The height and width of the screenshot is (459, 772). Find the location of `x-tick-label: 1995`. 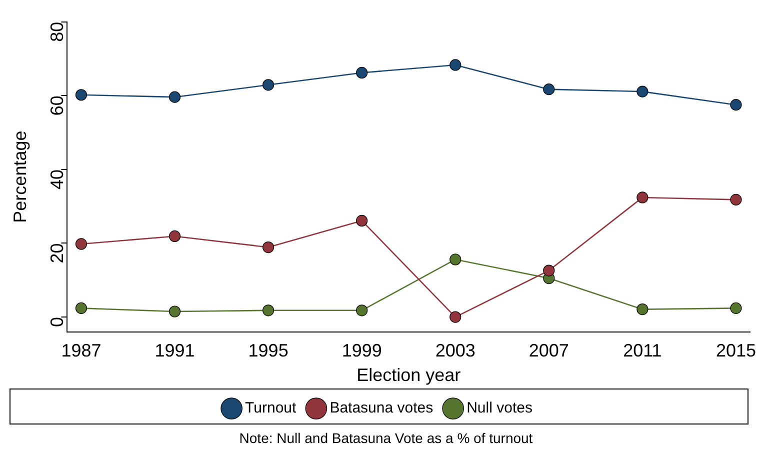

x-tick-label: 1995 is located at coordinates (268, 350).